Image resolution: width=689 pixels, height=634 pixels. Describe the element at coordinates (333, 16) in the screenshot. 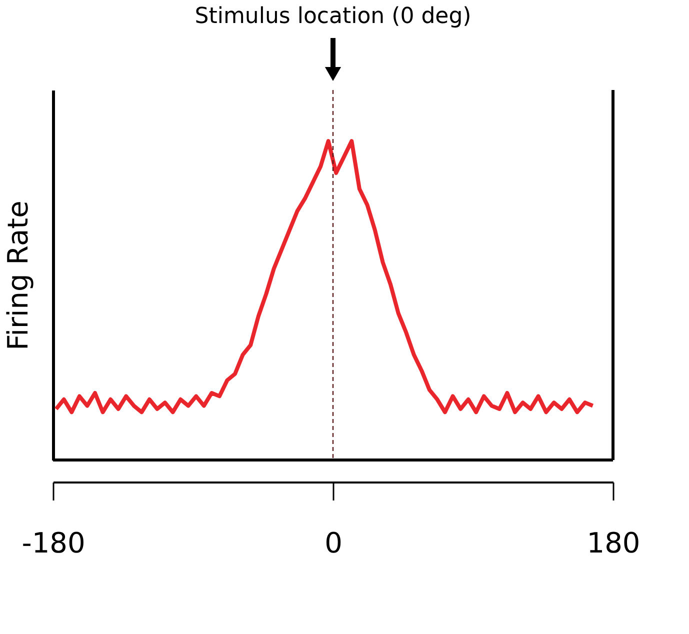

I see `text: Stimulus location (0 deg)` at that location.